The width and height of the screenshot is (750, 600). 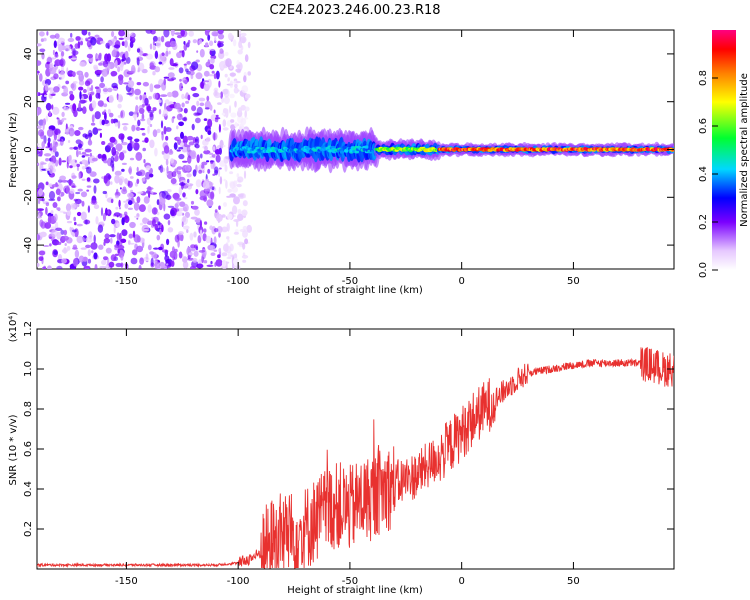 What do you see at coordinates (573, 281) in the screenshot?
I see `spectrogram-xtick-label: 50` at bounding box center [573, 281].